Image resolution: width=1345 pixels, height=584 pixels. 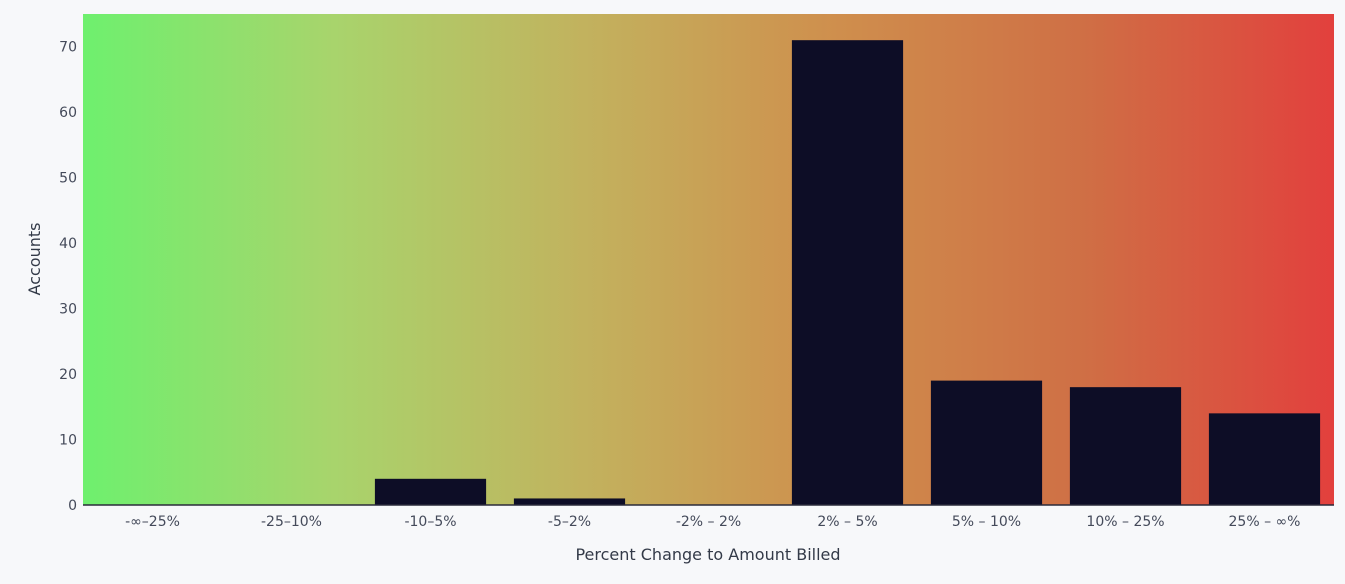 What do you see at coordinates (1265, 522) in the screenshot?
I see `x-tick-label: 25% – ∞%` at bounding box center [1265, 522].